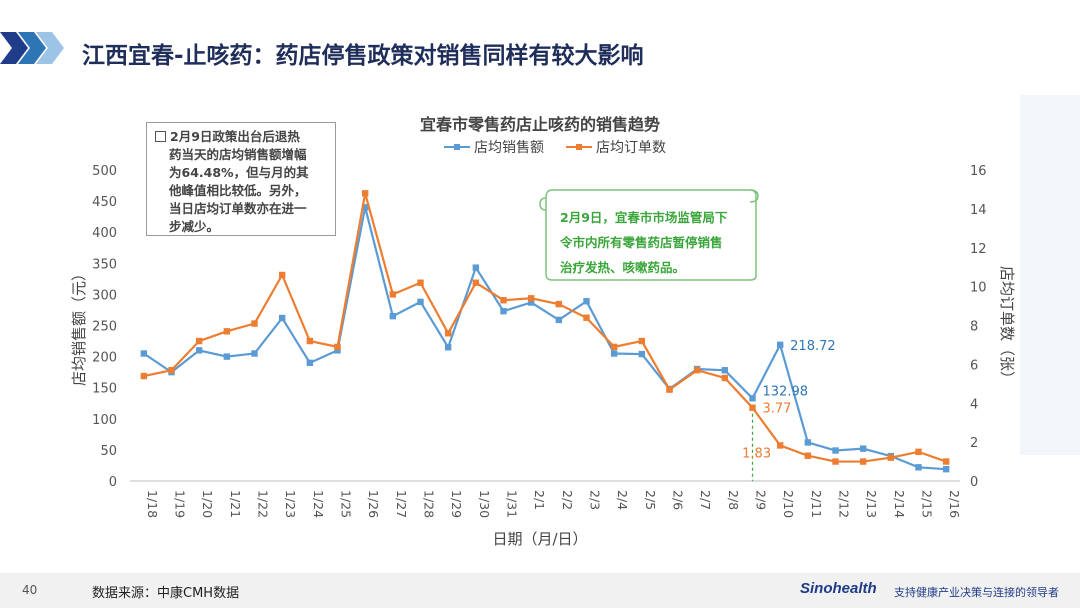 This screenshot has width=1080, height=608. I want to click on x-tick-label: 2/16, so click(954, 504).